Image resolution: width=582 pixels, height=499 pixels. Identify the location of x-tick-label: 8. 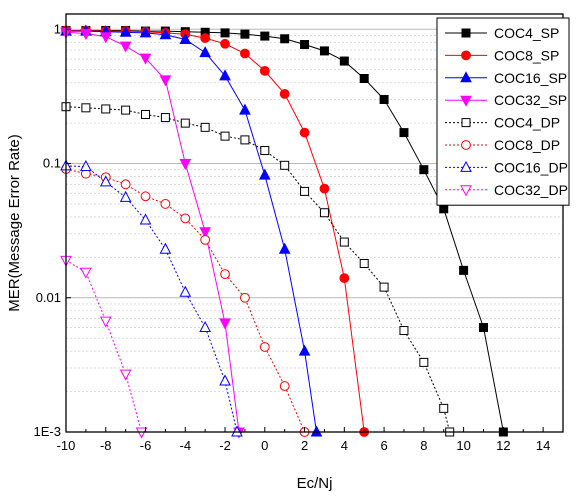
(423, 445).